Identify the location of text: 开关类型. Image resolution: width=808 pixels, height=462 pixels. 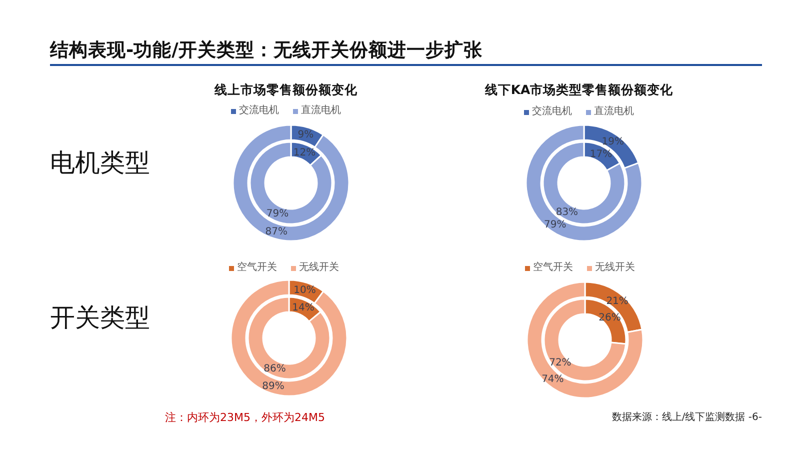
(100, 317).